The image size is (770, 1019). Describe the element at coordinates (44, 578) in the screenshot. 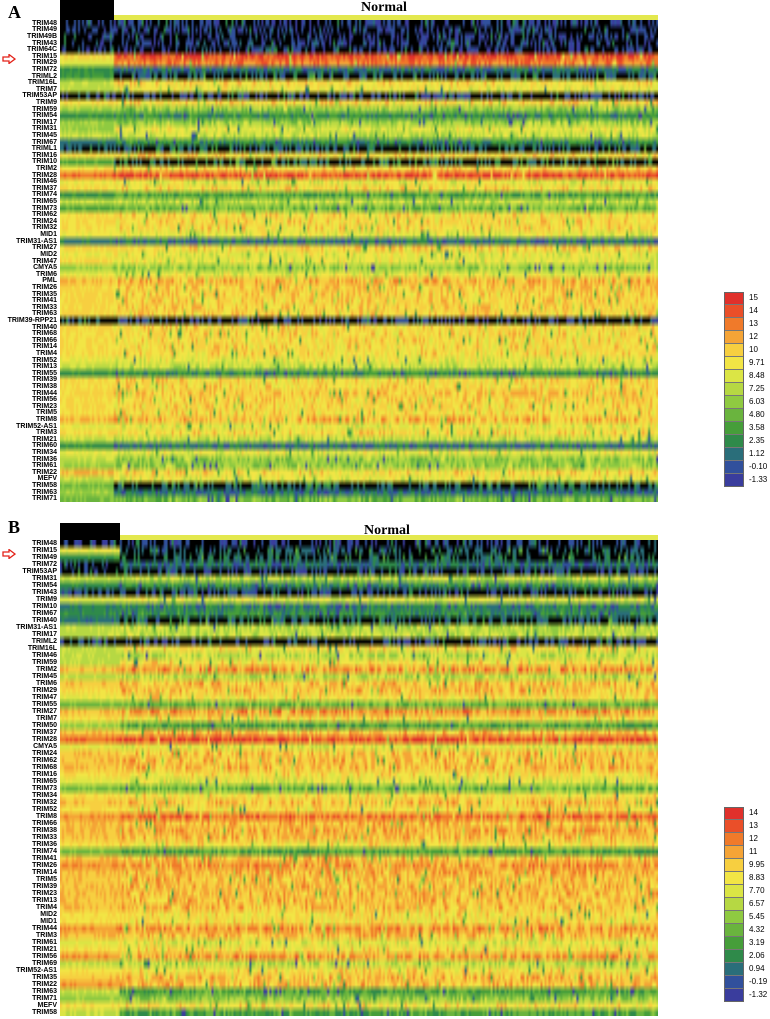

I see `row-label: TRIM31` at that location.